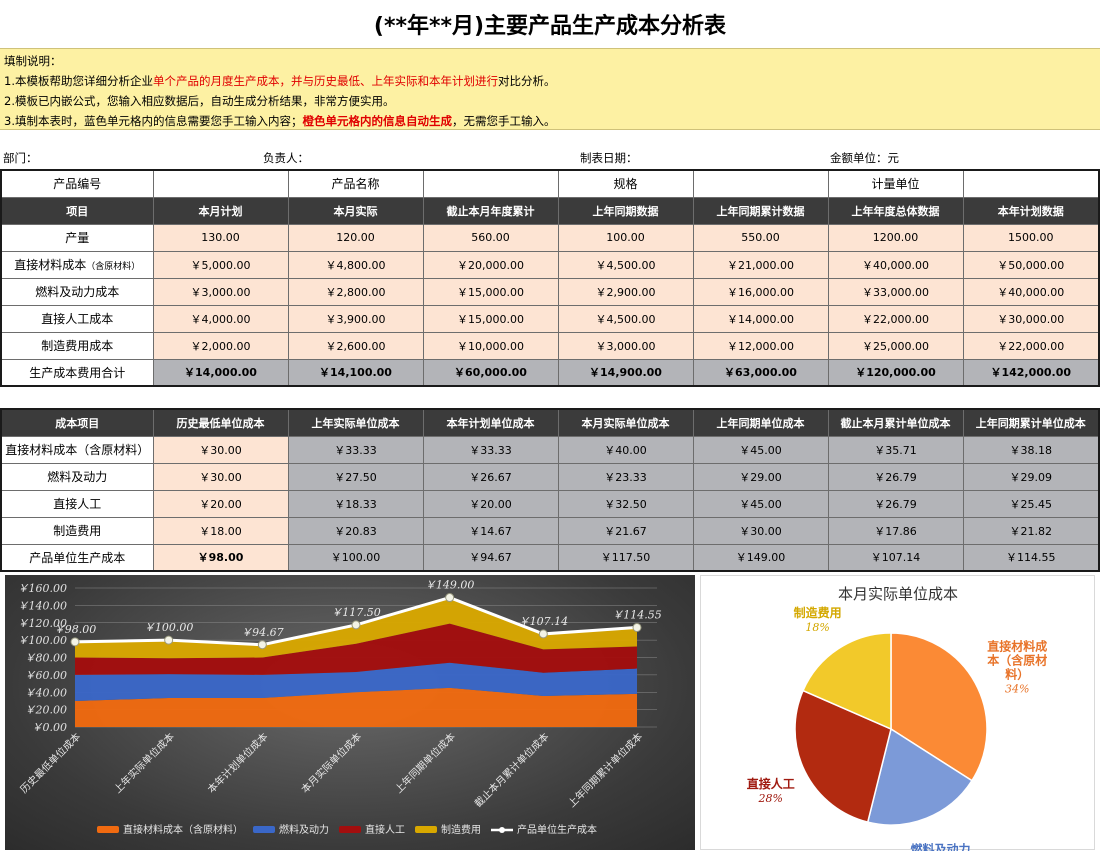 The height and width of the screenshot is (860, 1100). I want to click on column-header: 上年实际单位成本, so click(355, 422).